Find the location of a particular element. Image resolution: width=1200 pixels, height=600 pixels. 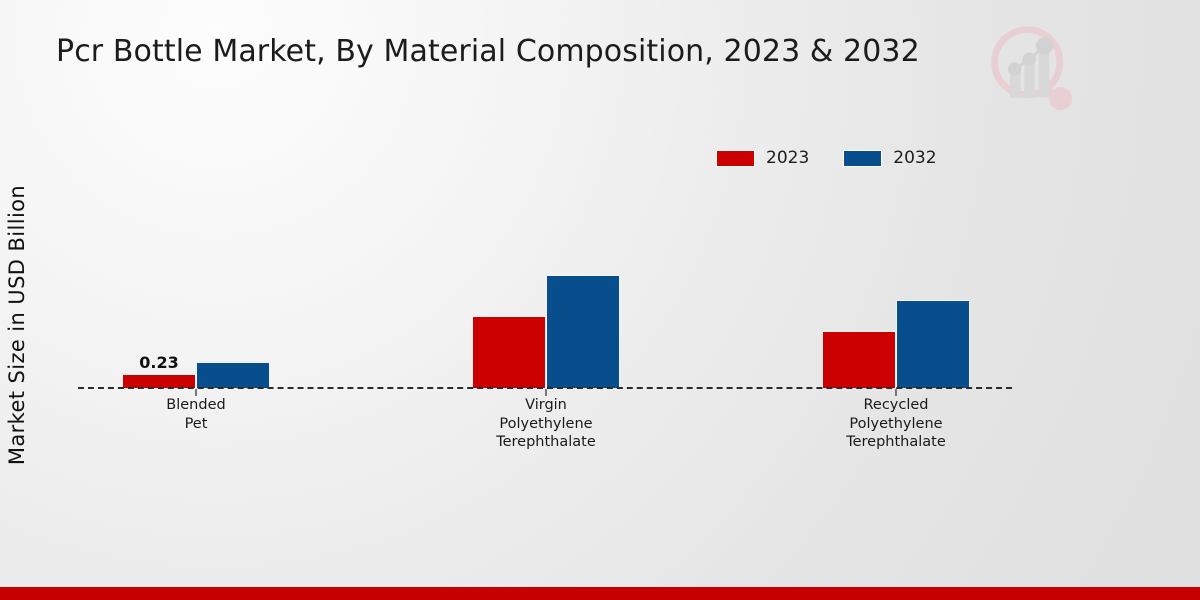

category-2-line-2: Polyethylene is located at coordinates (546, 423).